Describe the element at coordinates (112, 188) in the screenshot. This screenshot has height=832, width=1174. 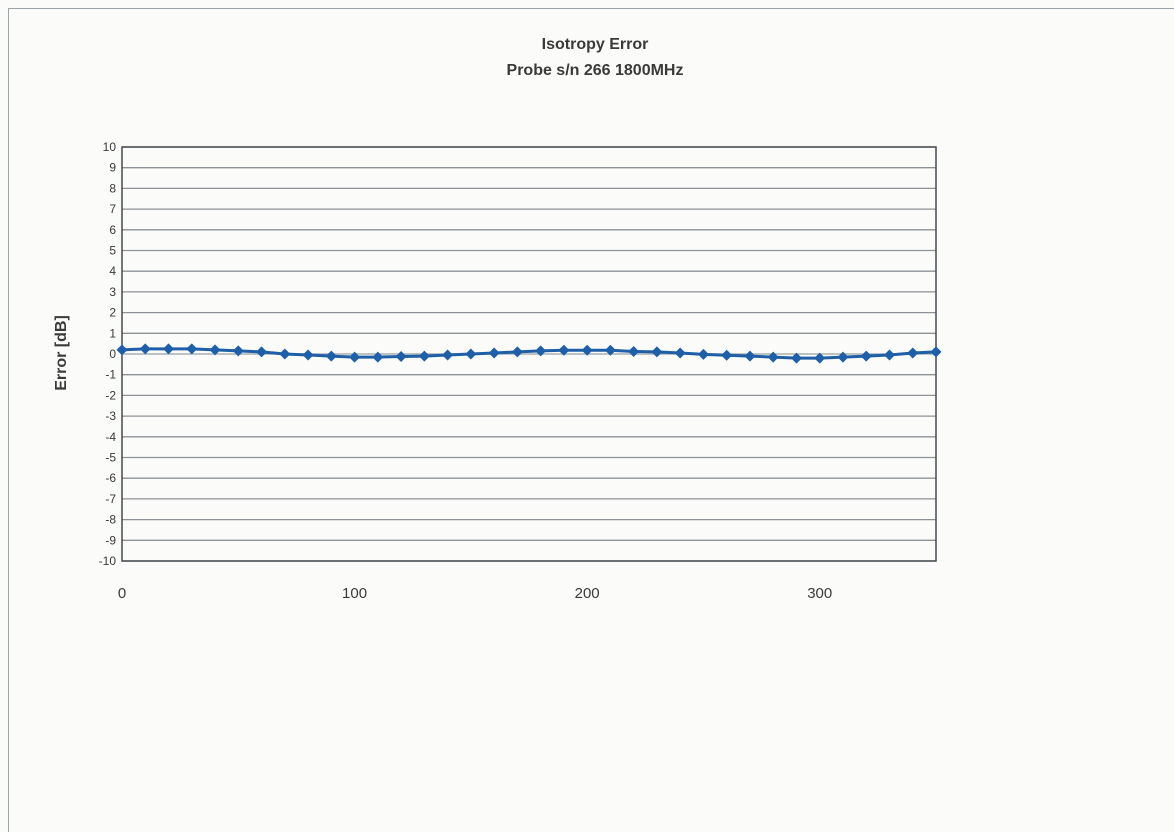
I see `y-tick-label: 8` at that location.